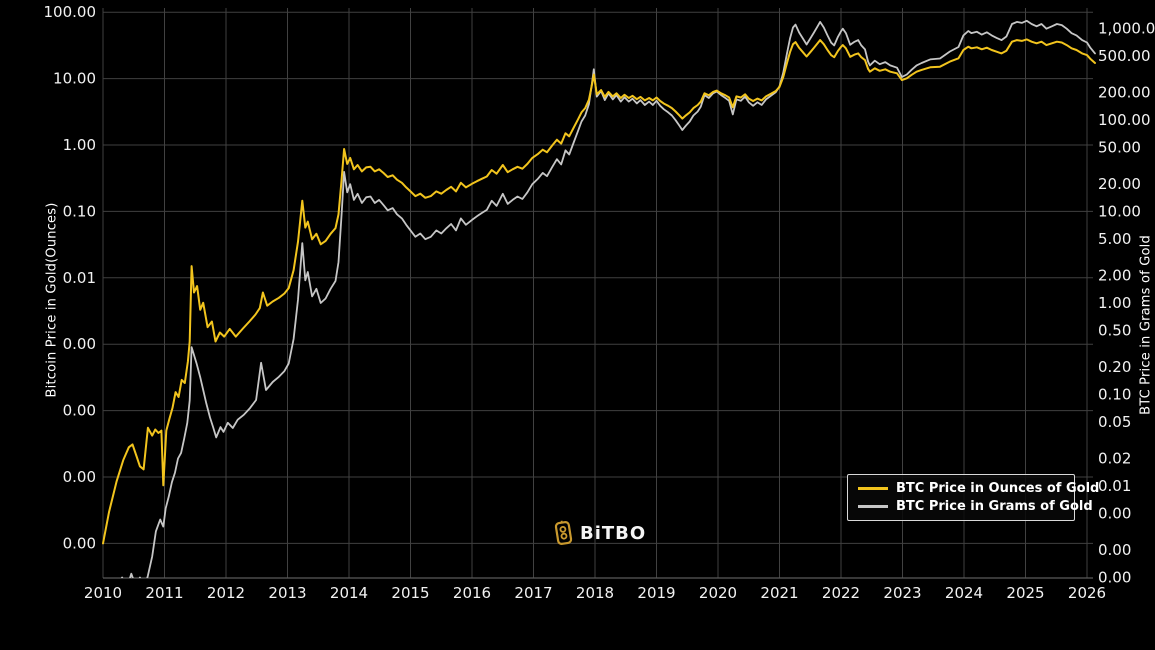  Describe the element at coordinates (410, 593) in the screenshot. I see `x-tick-label-2015: 2015` at that location.